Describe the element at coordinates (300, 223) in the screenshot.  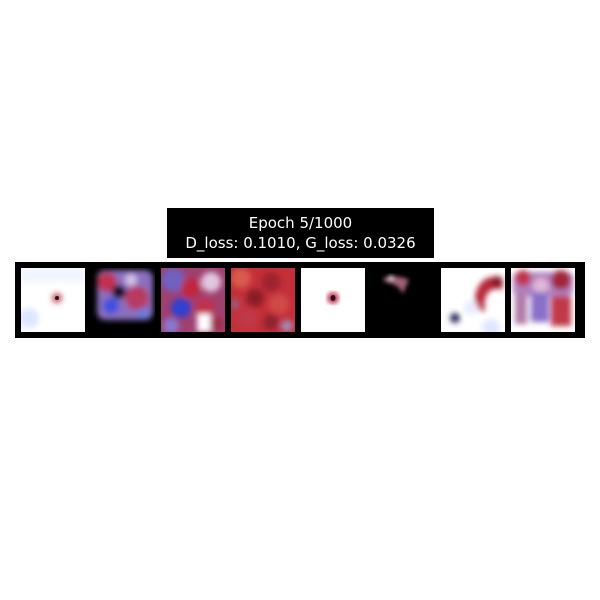
I see `epoch-label: Epoch 5/1000` at that location.